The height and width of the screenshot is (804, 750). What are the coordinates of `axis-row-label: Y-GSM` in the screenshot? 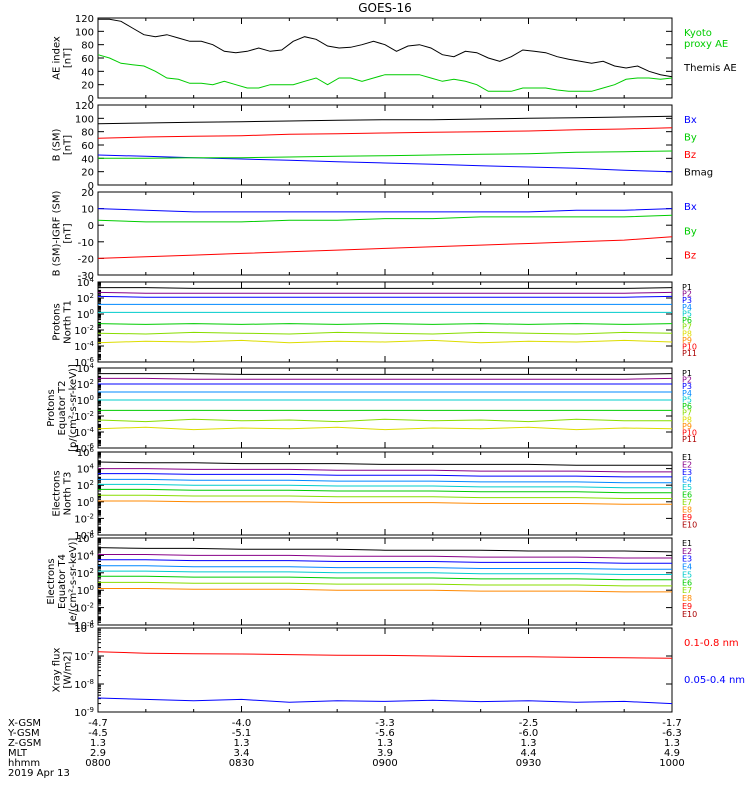 It's located at (23, 733).